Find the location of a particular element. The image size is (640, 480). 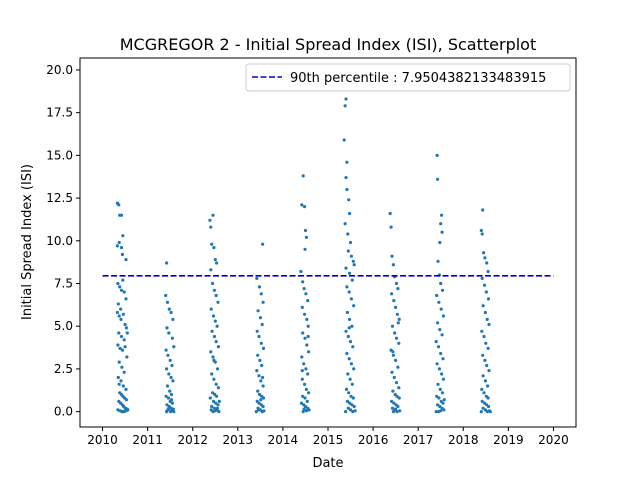

y-tick-label: 12.5 is located at coordinates (59, 198).